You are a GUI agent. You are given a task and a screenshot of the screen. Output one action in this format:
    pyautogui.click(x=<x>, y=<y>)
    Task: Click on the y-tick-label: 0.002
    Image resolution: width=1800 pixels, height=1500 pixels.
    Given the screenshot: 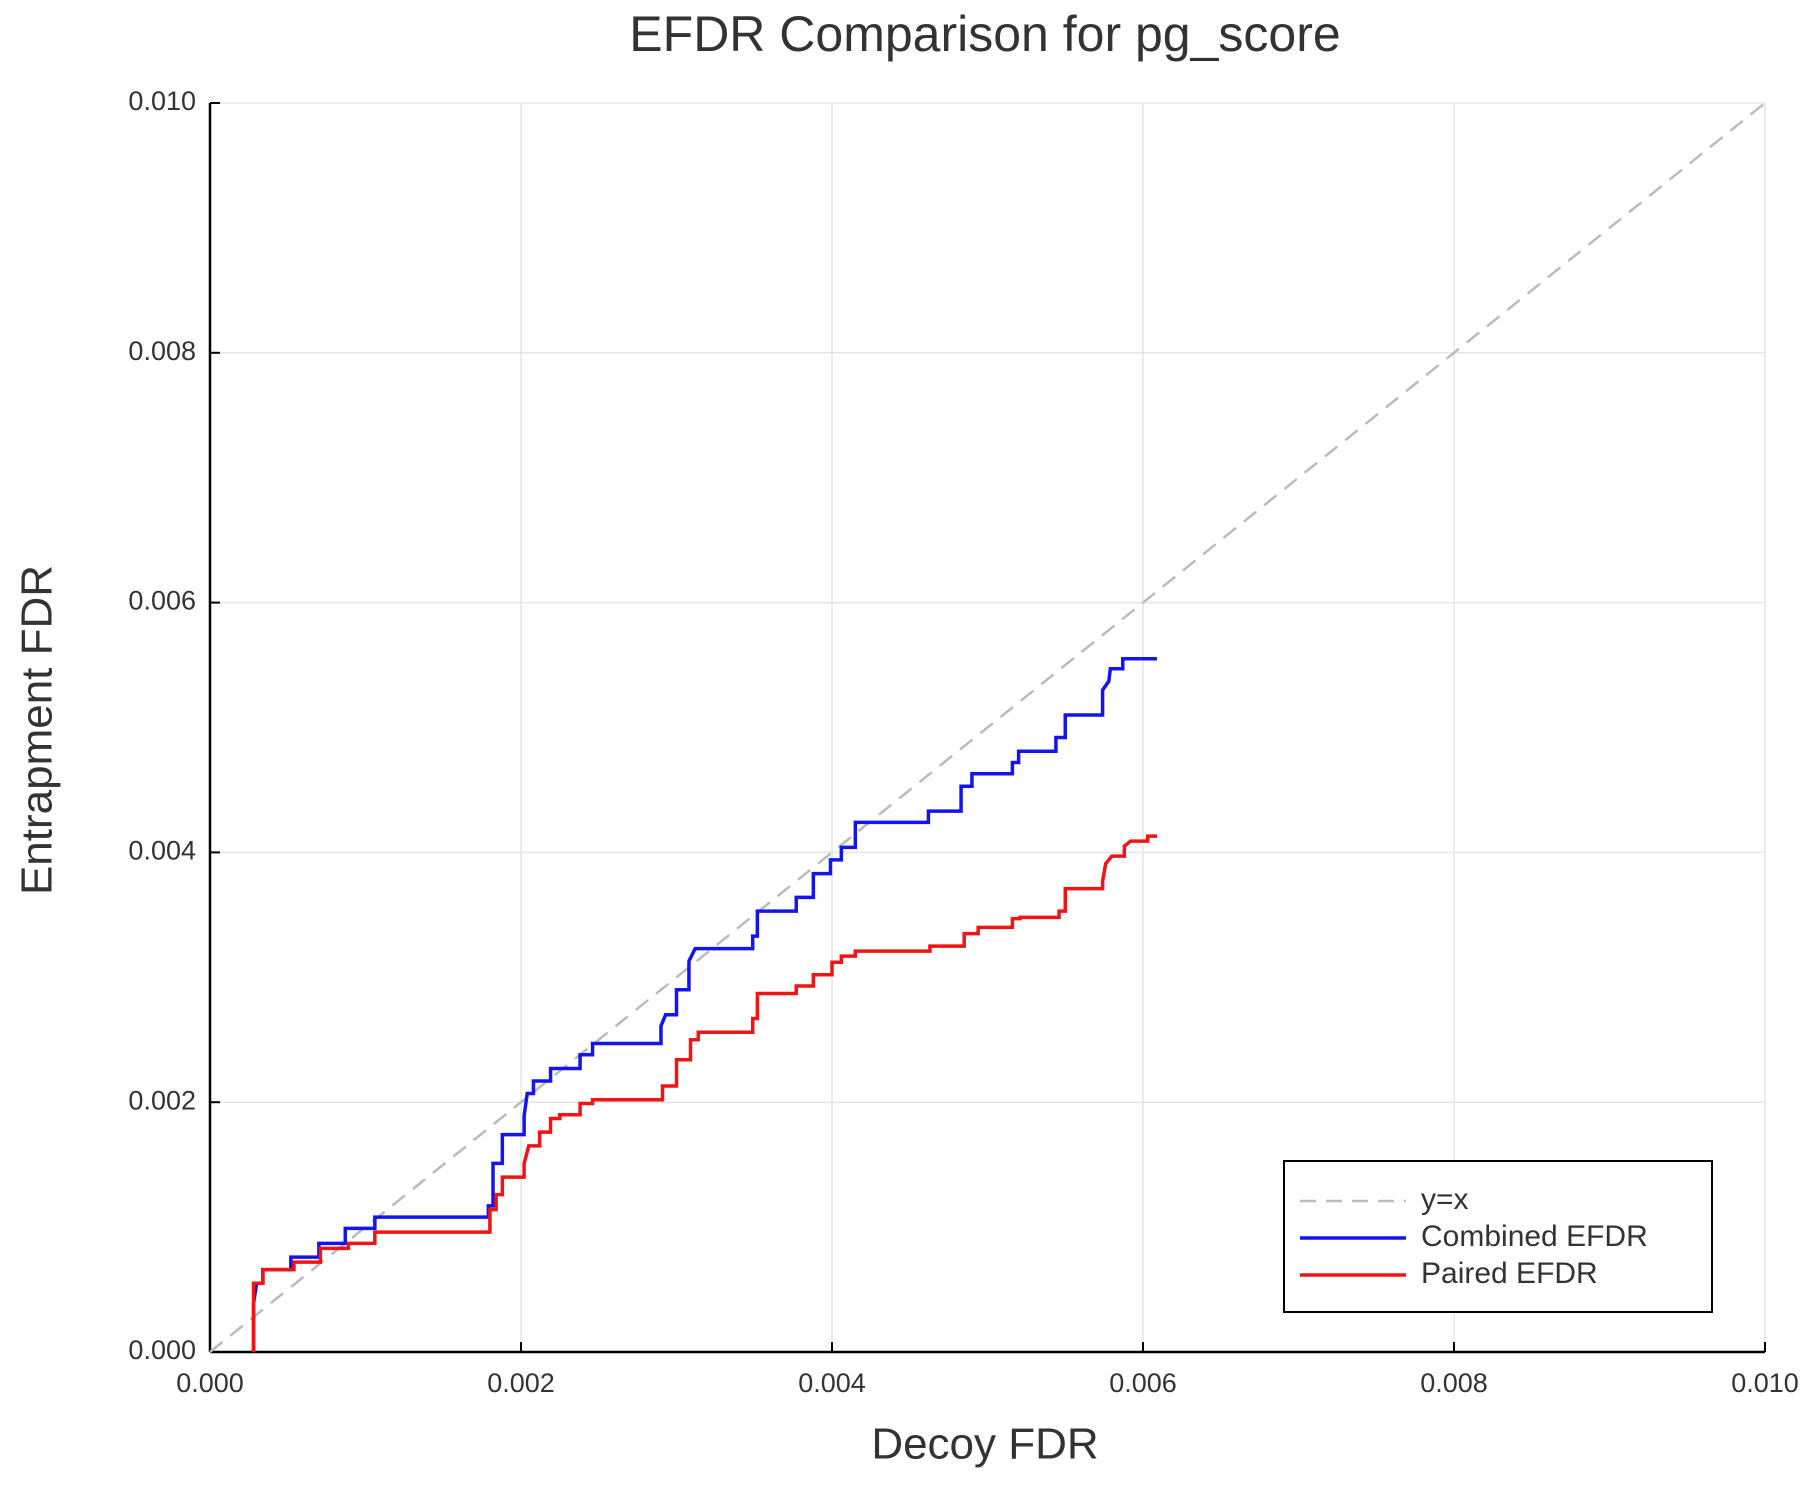 What is the action you would take?
    pyautogui.click(x=162, y=1100)
    